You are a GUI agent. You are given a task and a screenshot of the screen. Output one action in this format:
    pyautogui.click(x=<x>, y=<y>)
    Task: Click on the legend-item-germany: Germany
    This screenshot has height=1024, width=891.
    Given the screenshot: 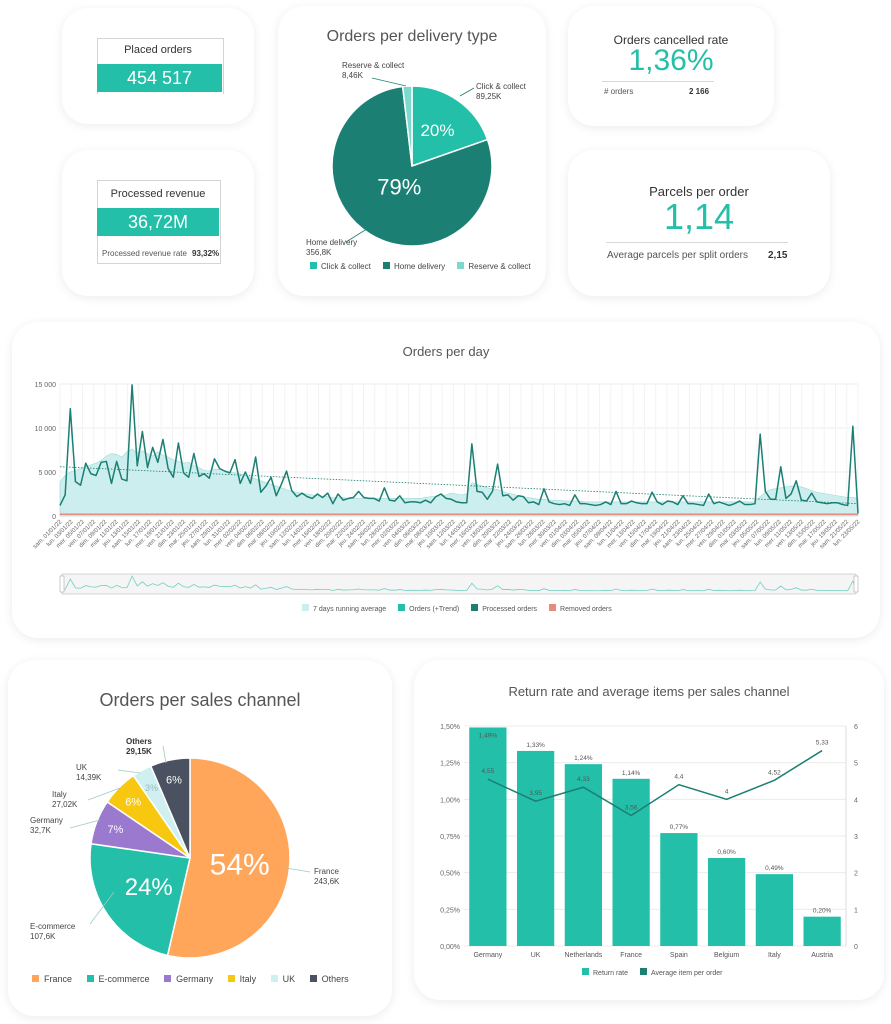 What is the action you would take?
    pyautogui.click(x=195, y=979)
    